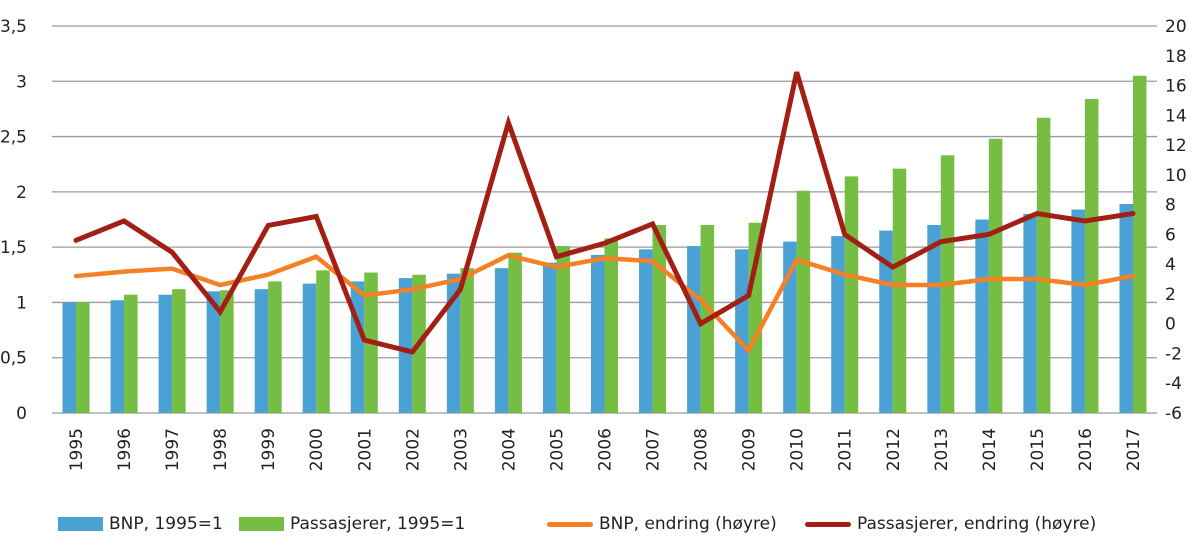 The width and height of the screenshot is (1200, 558). What do you see at coordinates (846, 449) in the screenshot?
I see `x-tick-label: 2011` at bounding box center [846, 449].